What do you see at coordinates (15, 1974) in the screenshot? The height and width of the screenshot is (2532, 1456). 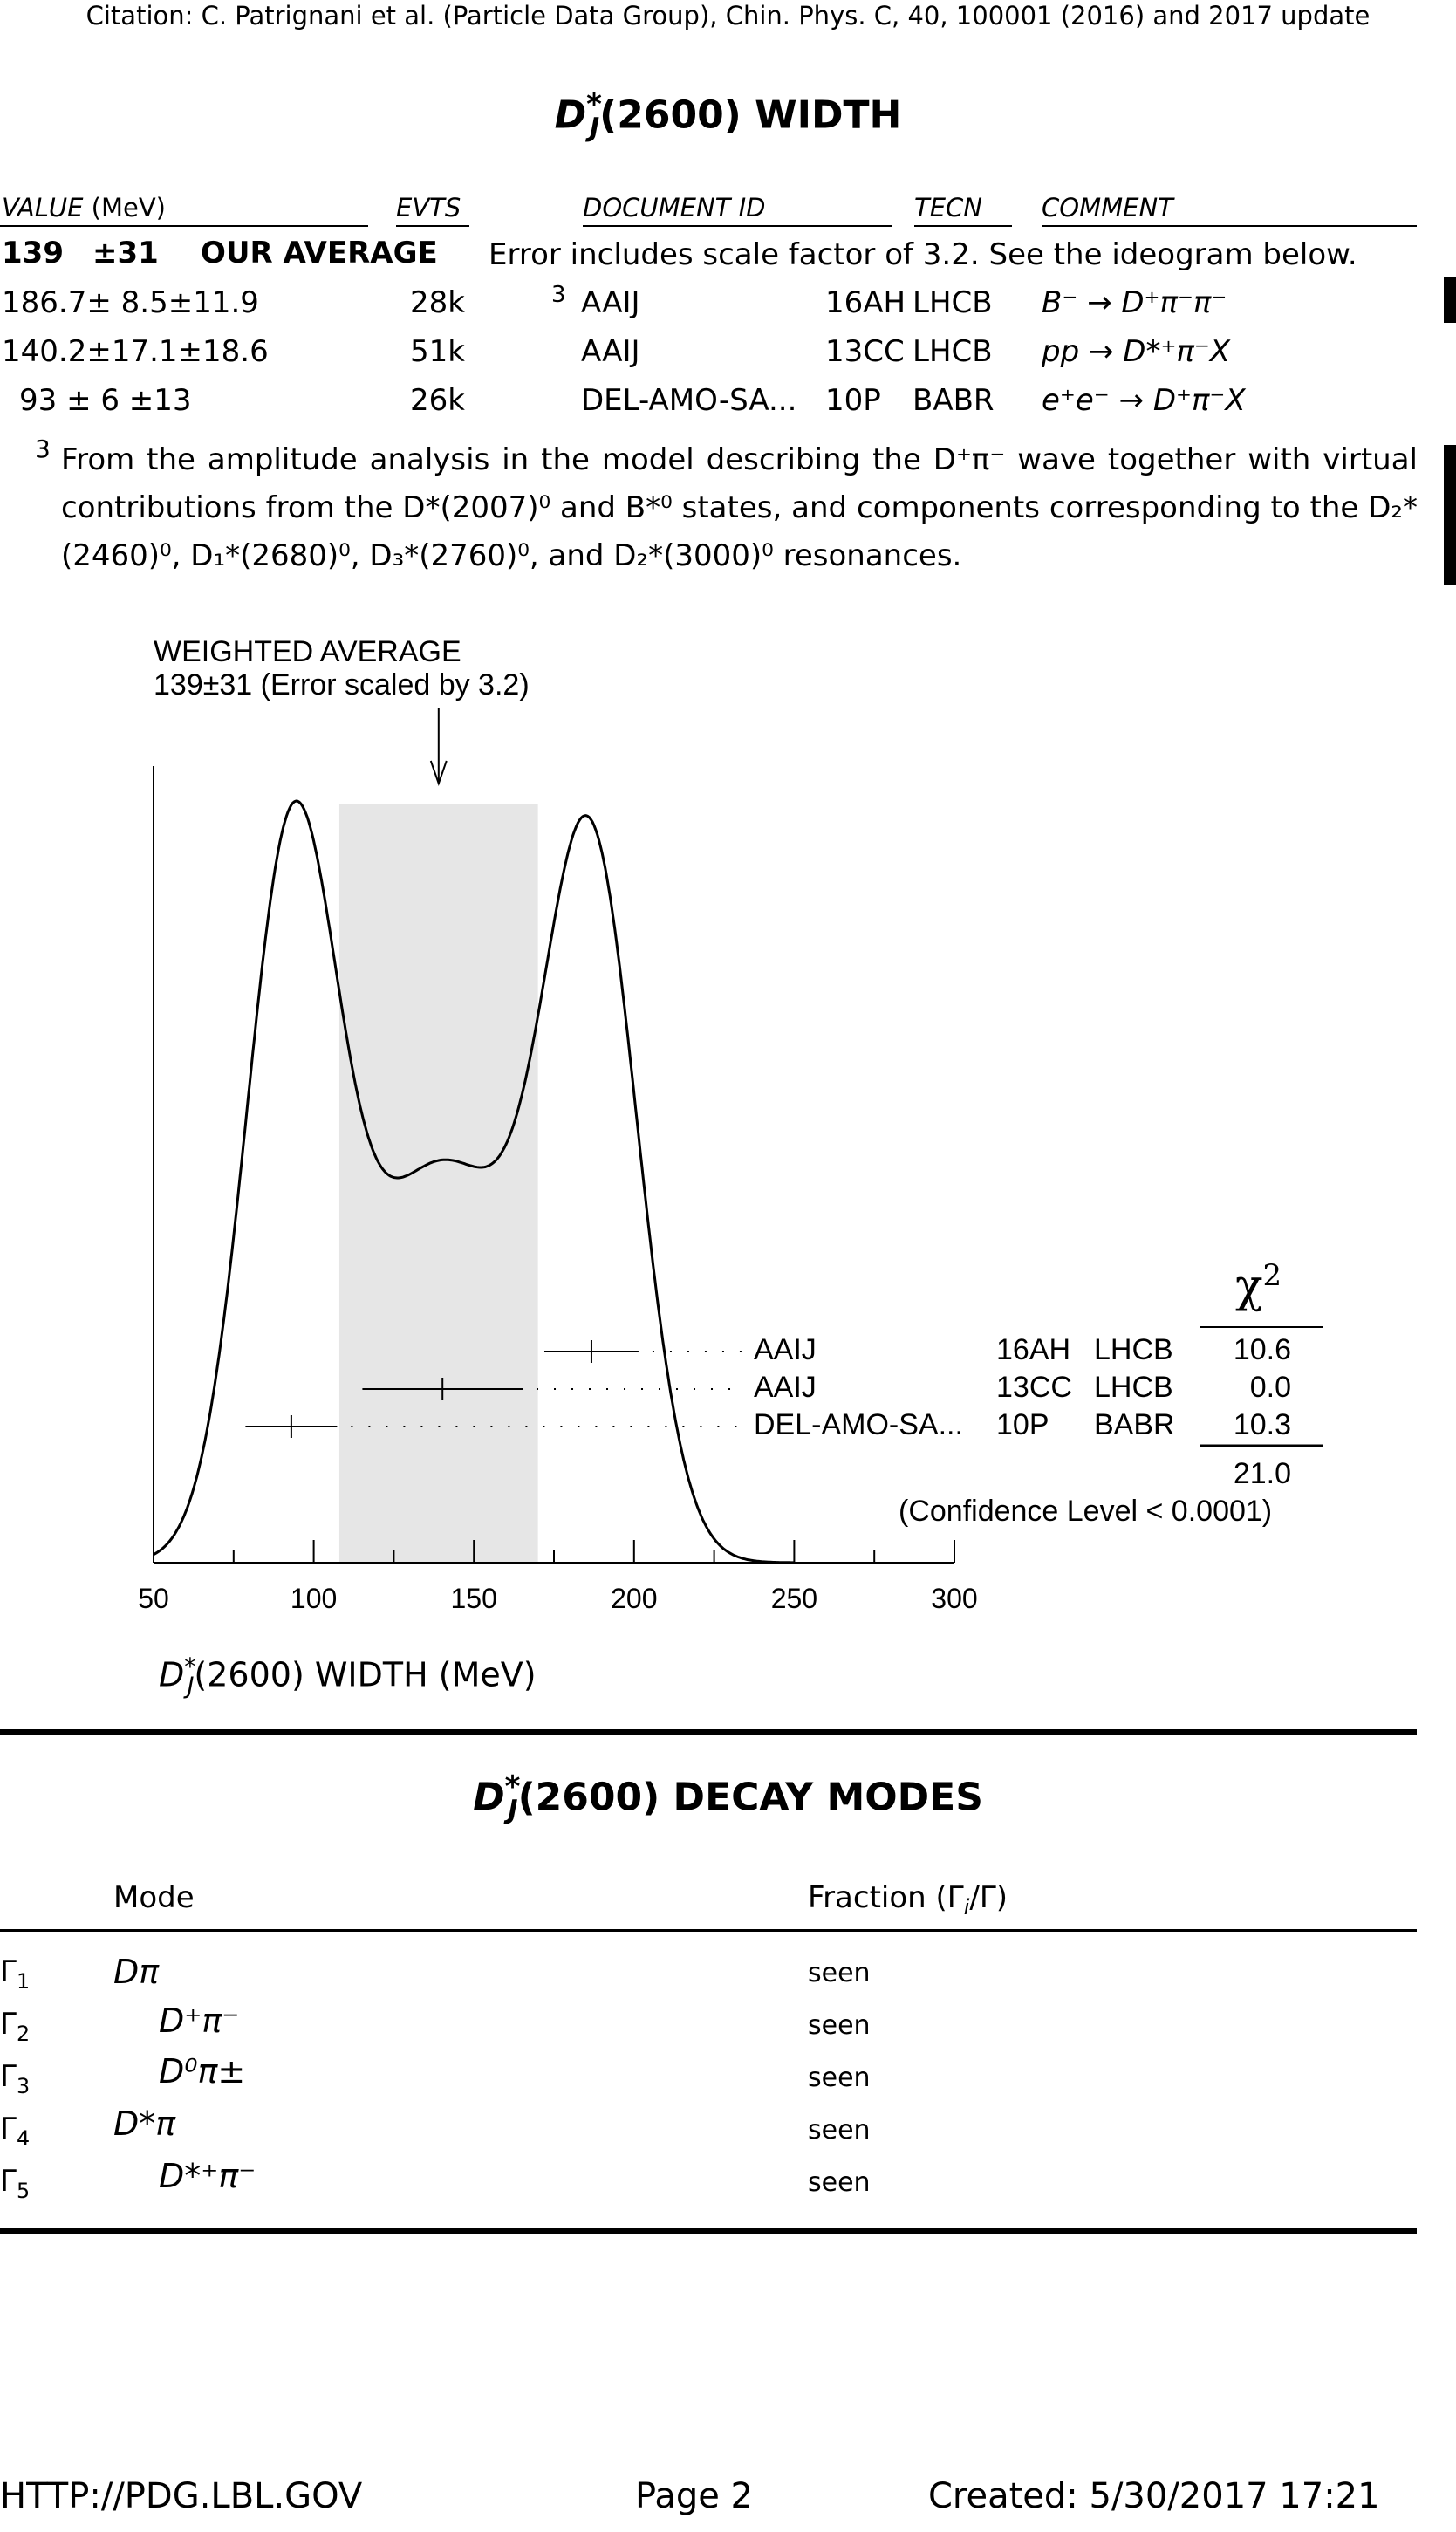 I see `decay-row-1-gamma: Γ1` at bounding box center [15, 1974].